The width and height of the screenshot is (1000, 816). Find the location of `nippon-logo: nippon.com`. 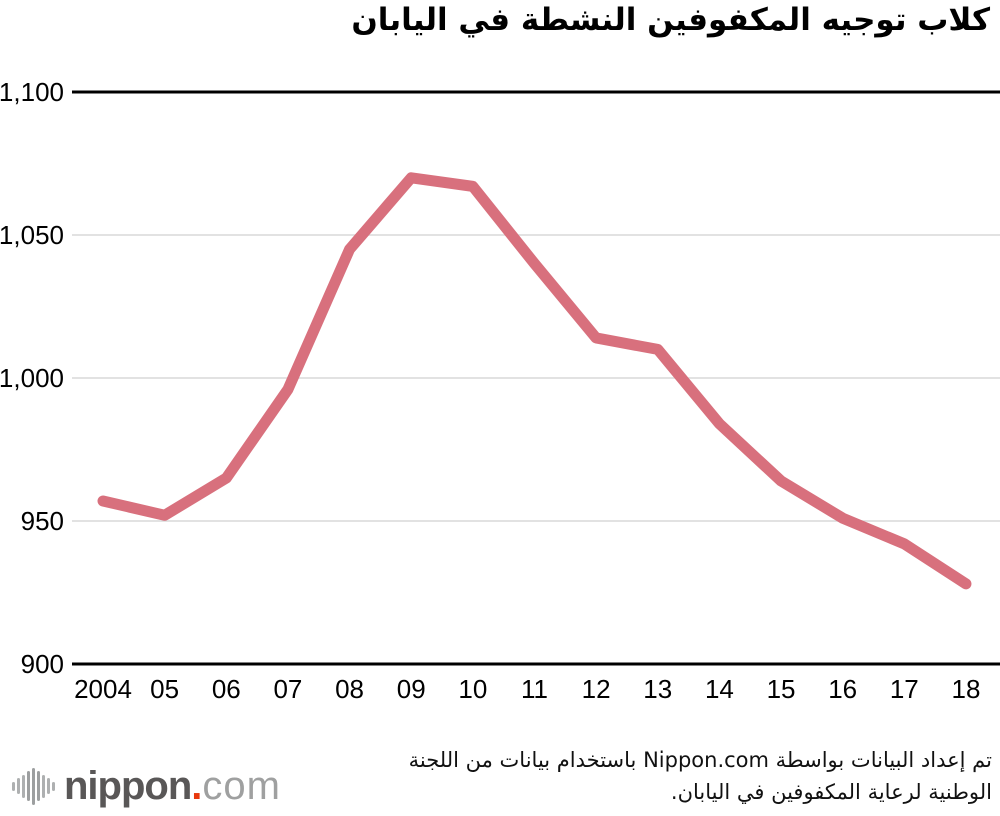

nippon-logo: nippon.com is located at coordinates (146, 786).